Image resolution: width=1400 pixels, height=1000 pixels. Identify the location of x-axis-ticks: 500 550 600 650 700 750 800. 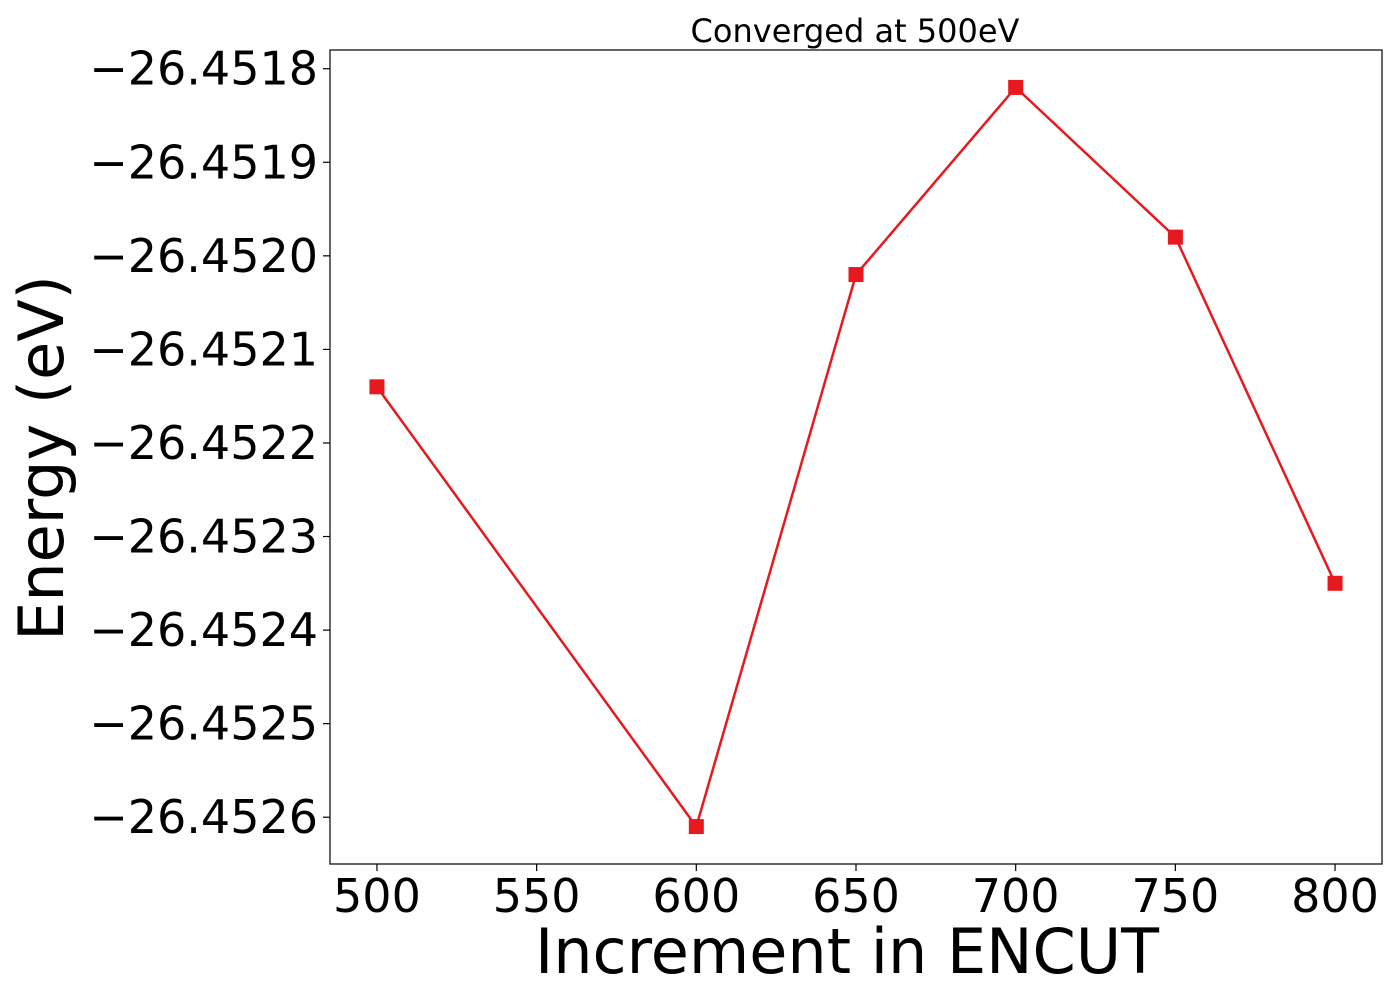
(856, 893).